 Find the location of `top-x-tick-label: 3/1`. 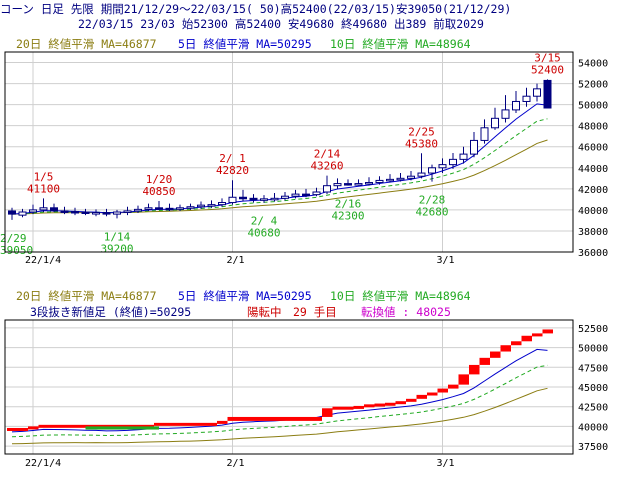

top-x-tick-label: 3/1 is located at coordinates (446, 260).